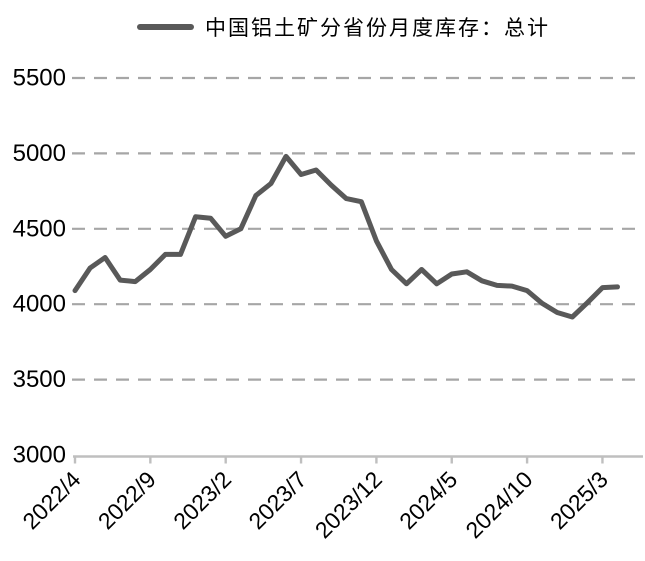  I want to click on y-axis-tick-label: 4000, so click(39, 304).